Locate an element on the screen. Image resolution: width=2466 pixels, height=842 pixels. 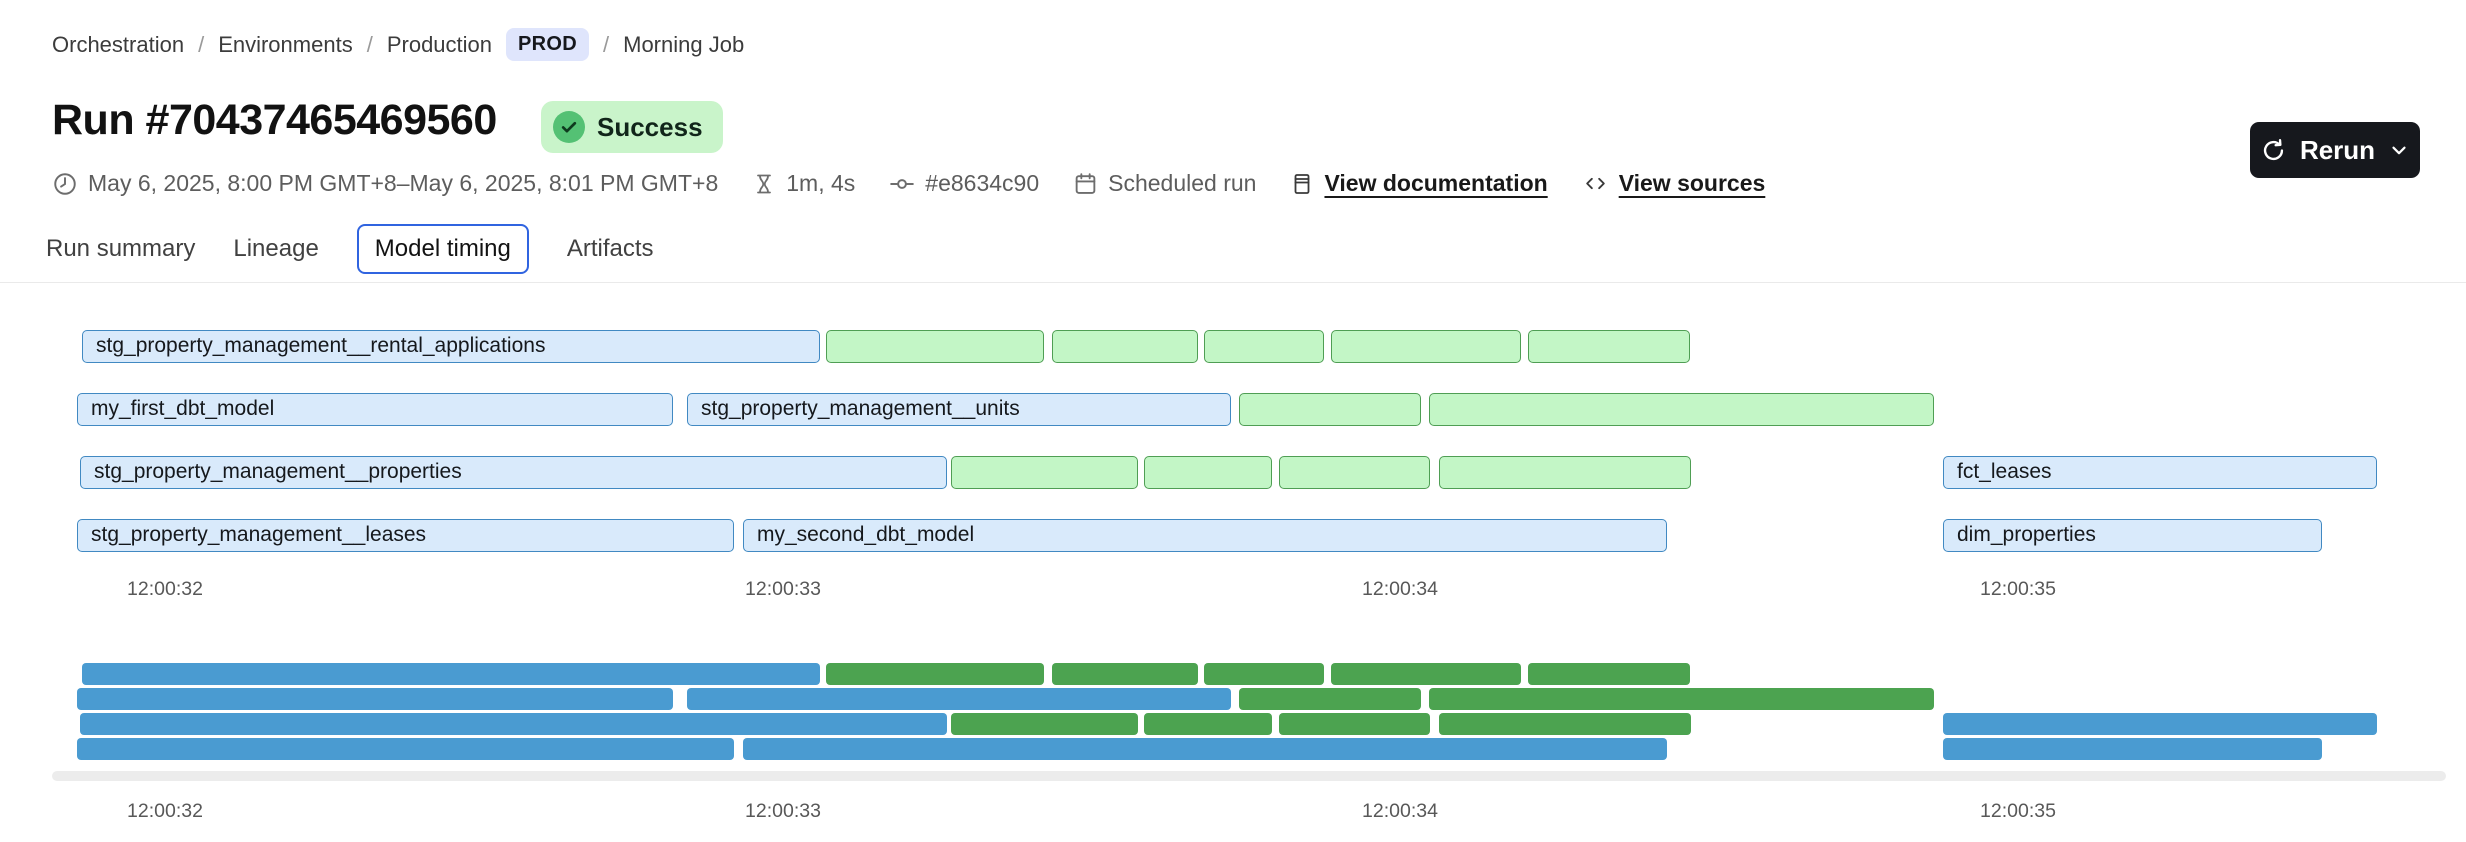
breadcrumb-item-production: Production is located at coordinates (439, 44).